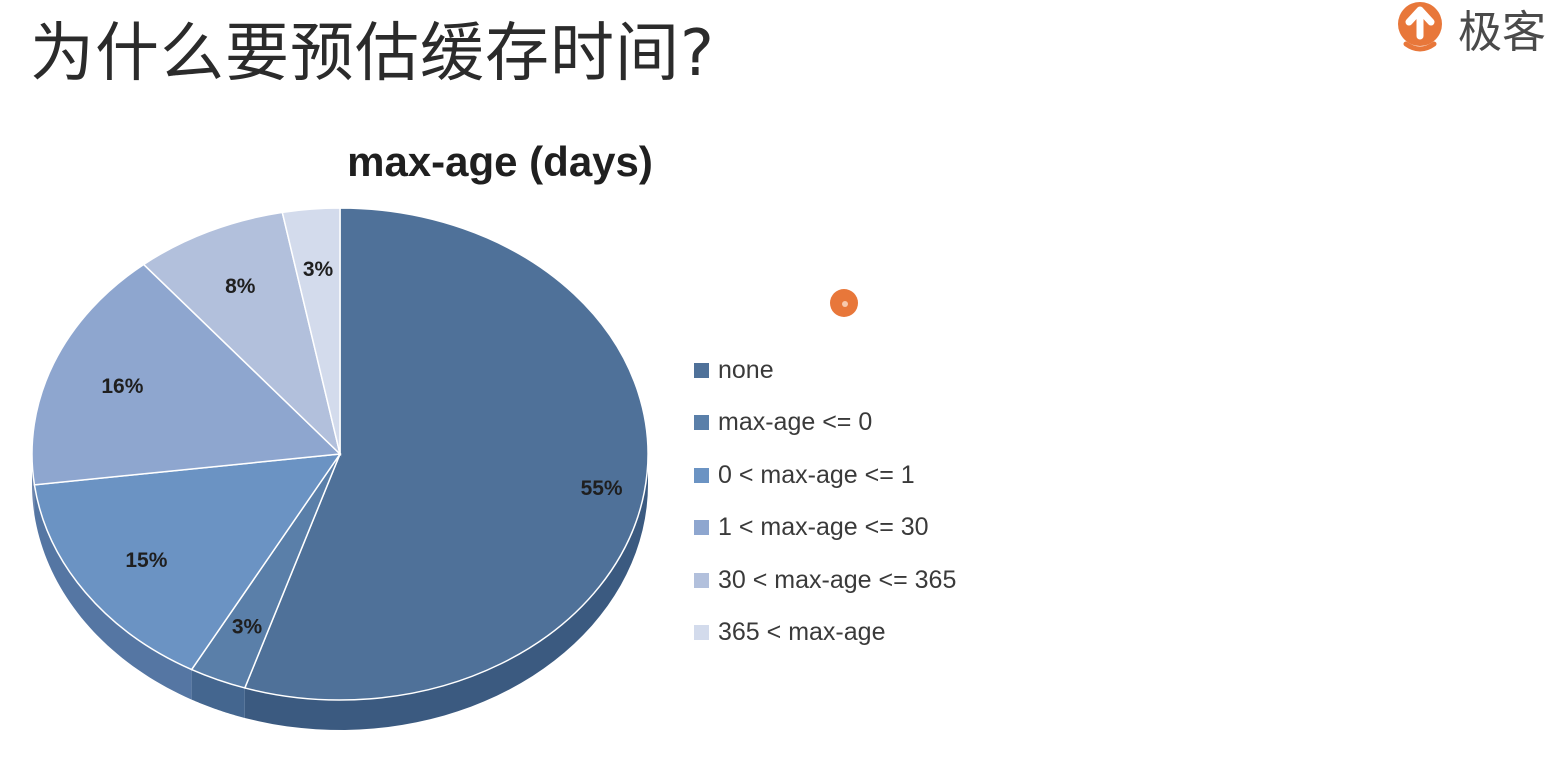 The width and height of the screenshot is (1560, 778). Describe the element at coordinates (446, 592) in the screenshot. I see `pie-side-none` at that location.